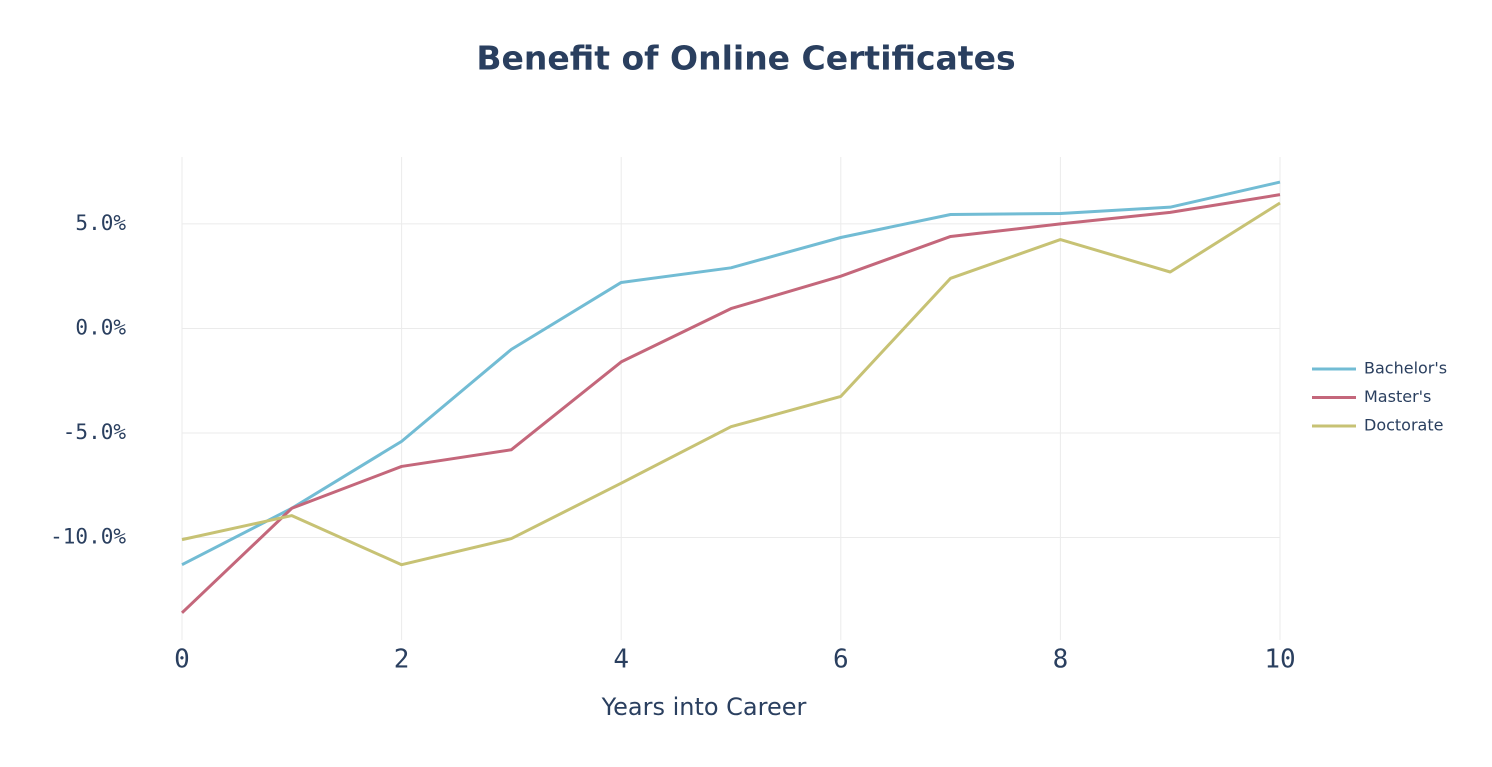  What do you see at coordinates (745, 58) in the screenshot?
I see `chart-title: Benefit of Online Certificates` at bounding box center [745, 58].